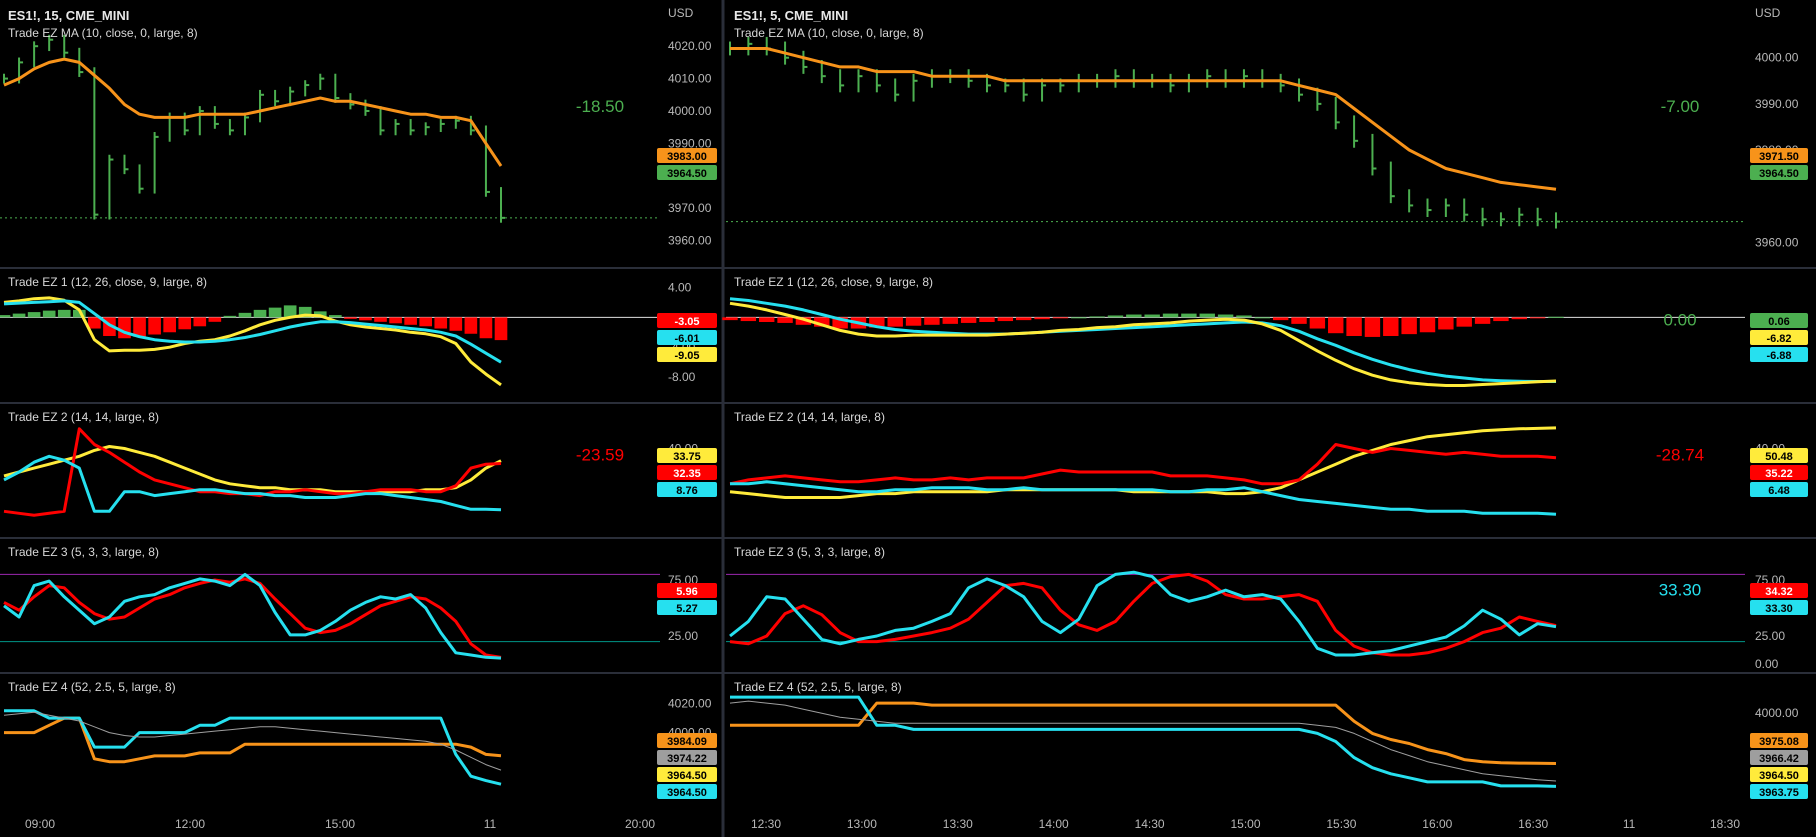  I want to click on price-tag-label: -3.05, so click(686, 322).